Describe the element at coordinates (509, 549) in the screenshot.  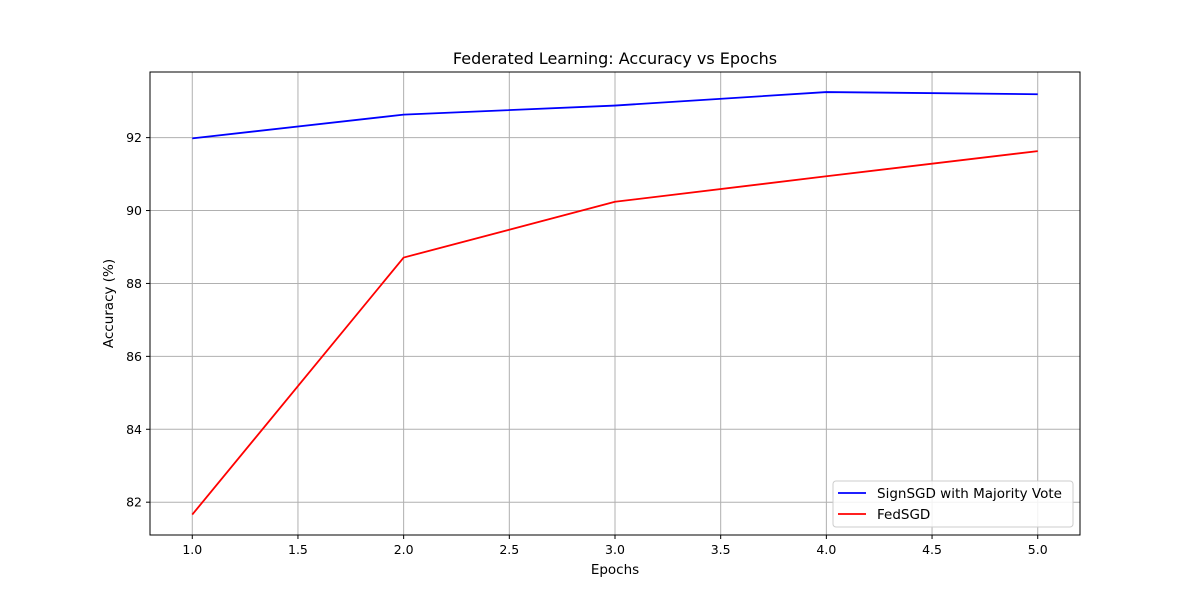
I see `x-tick-label: 2.5` at that location.